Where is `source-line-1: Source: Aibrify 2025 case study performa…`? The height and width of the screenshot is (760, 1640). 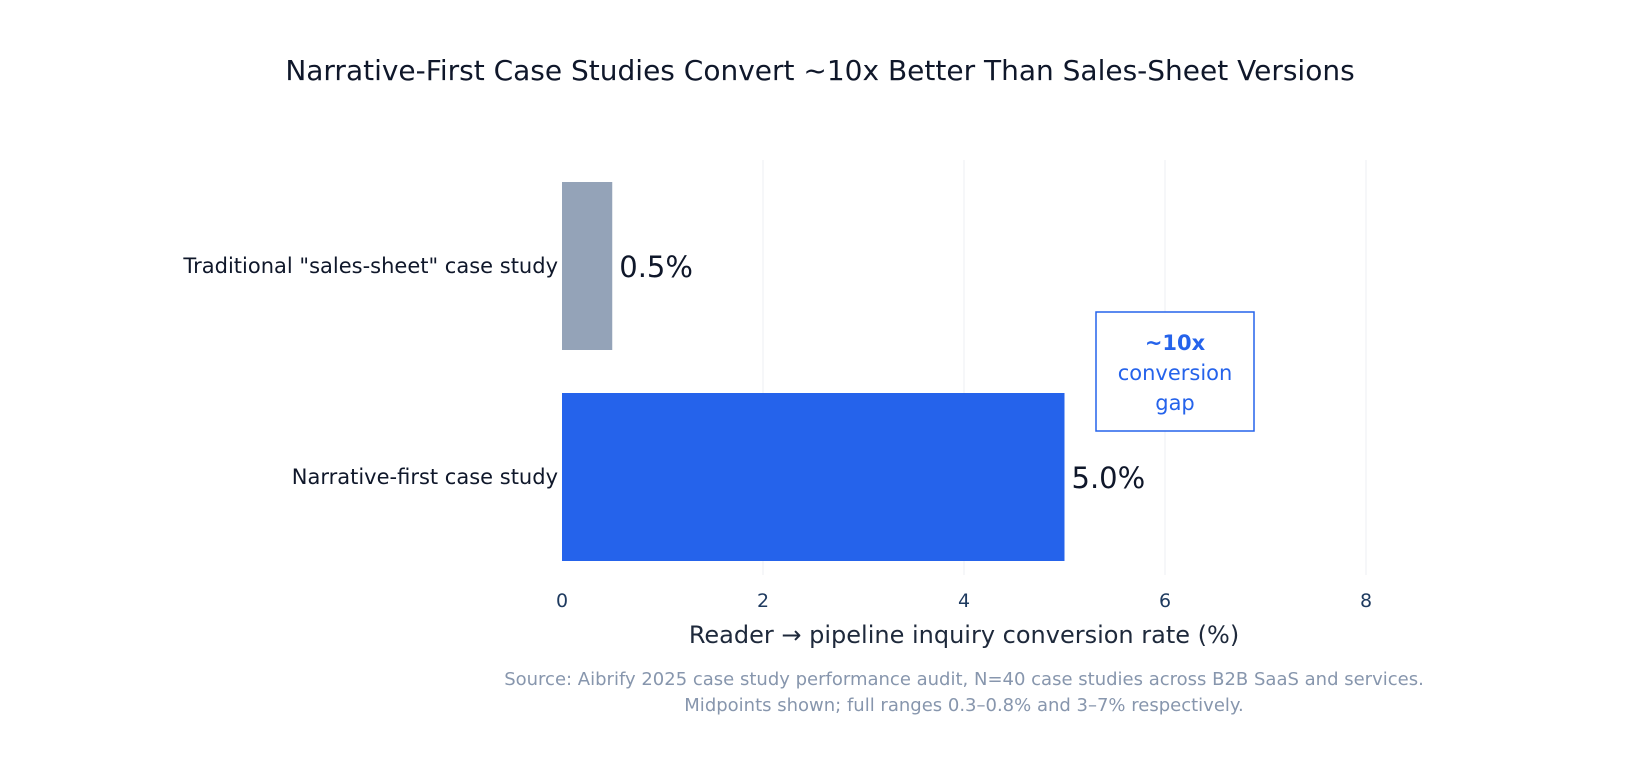 source-line-1: Source: Aibrify 2025 case study performa… is located at coordinates (964, 679).